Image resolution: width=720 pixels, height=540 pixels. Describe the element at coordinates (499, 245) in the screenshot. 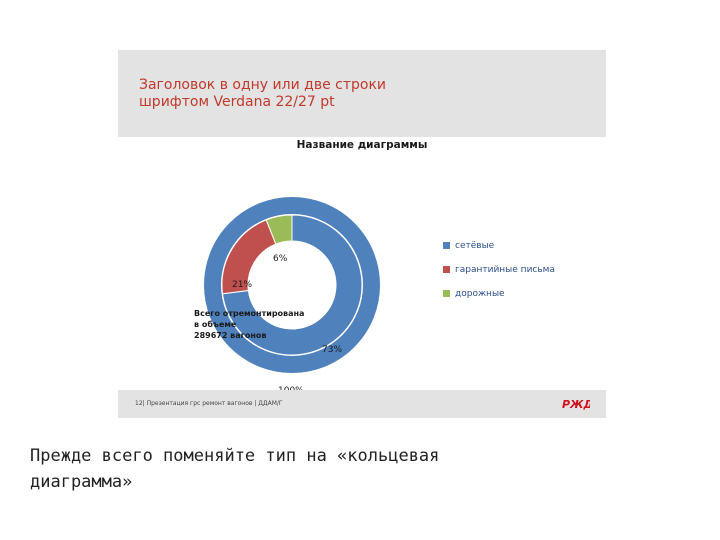

I see `legend-item-setevye: сетёвые` at that location.